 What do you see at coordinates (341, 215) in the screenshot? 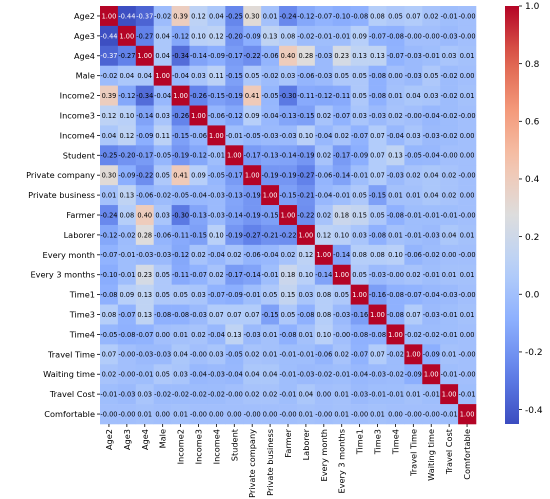
I see `cell-value-label: 0.18` at bounding box center [341, 215].